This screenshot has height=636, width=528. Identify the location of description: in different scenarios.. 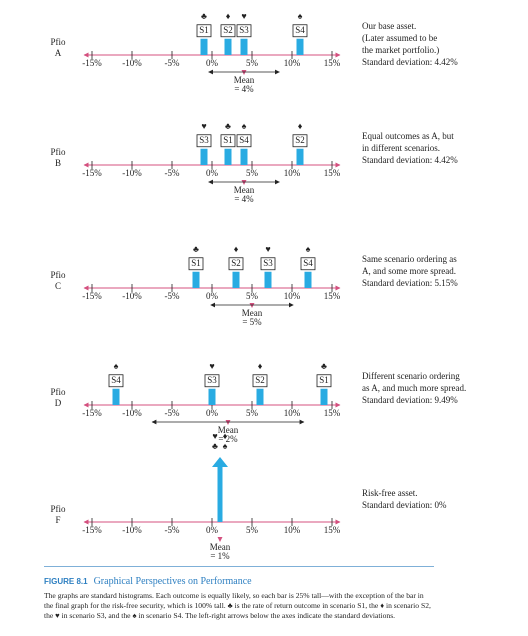
(401, 148).